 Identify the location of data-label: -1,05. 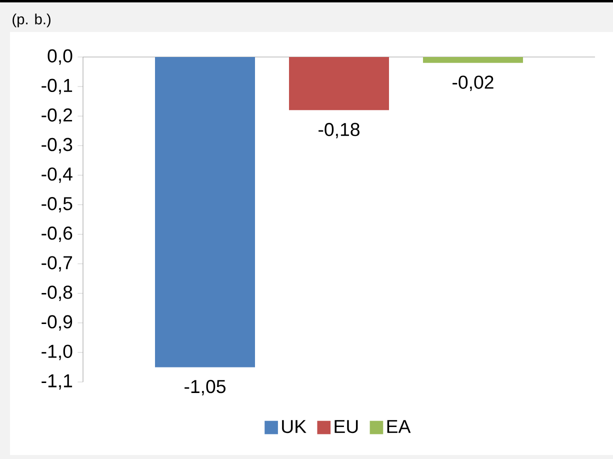
(205, 388).